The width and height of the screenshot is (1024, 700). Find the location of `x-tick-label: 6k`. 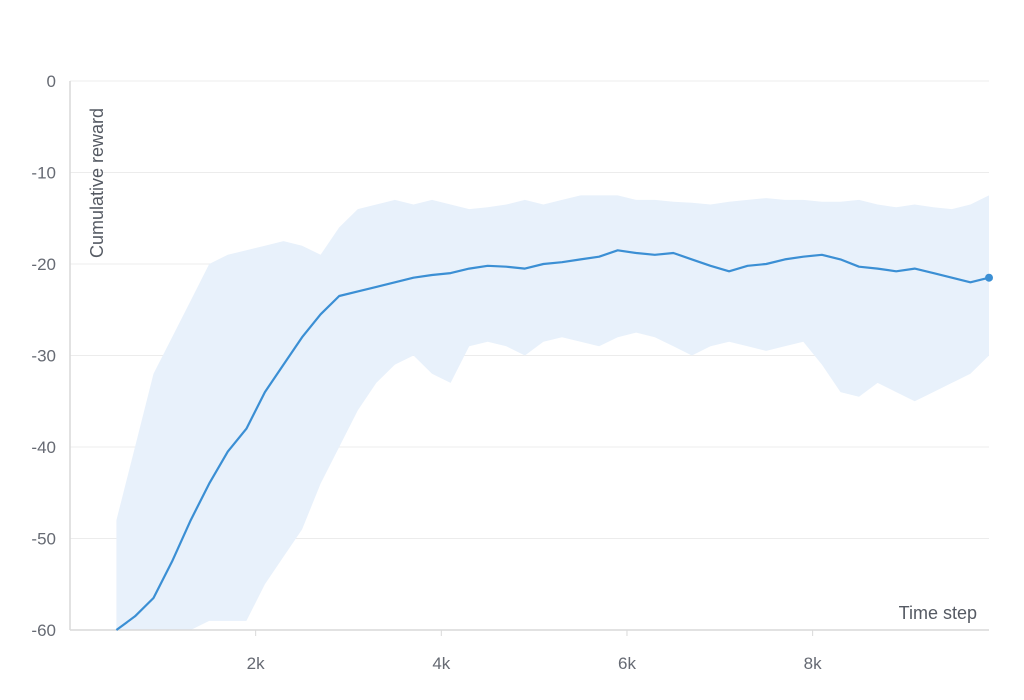

x-tick-label: 6k is located at coordinates (627, 663).